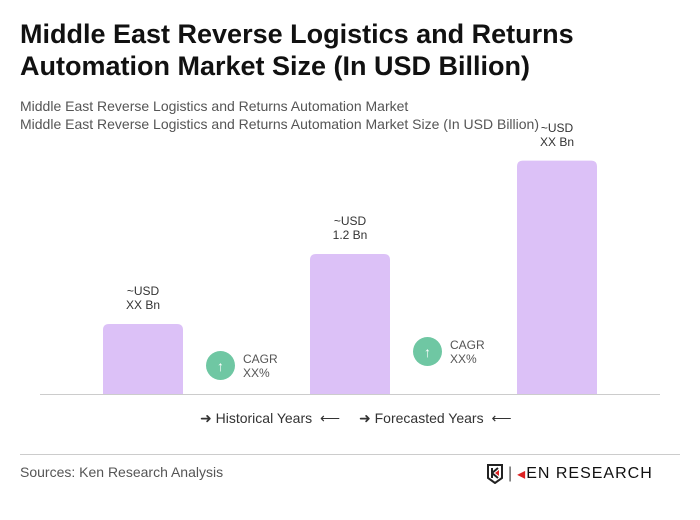  Describe the element at coordinates (350, 228) in the screenshot. I see `bar-data-label: ~USD 1.2 Bn` at that location.